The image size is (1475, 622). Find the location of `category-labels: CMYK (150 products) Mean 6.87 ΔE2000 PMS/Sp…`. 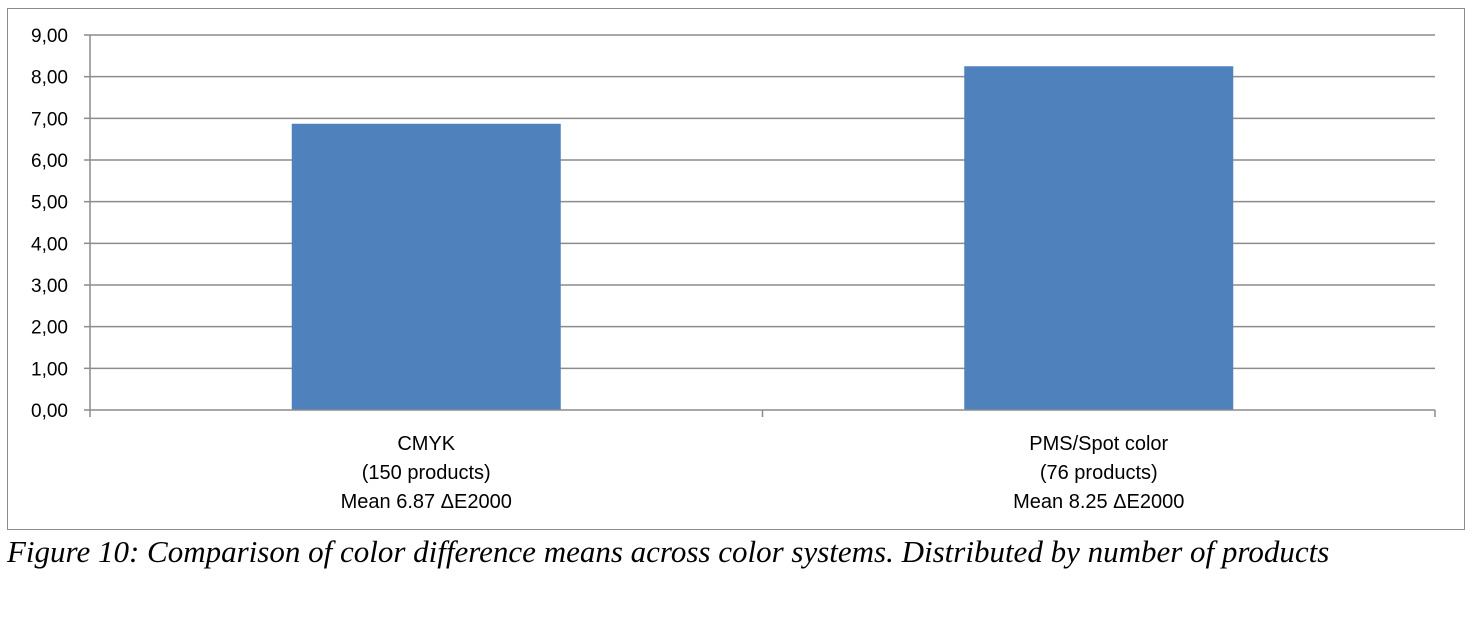

category-labels: CMYK (150 products) Mean 6.87 ΔE2000 PMS/Sp… is located at coordinates (763, 473).